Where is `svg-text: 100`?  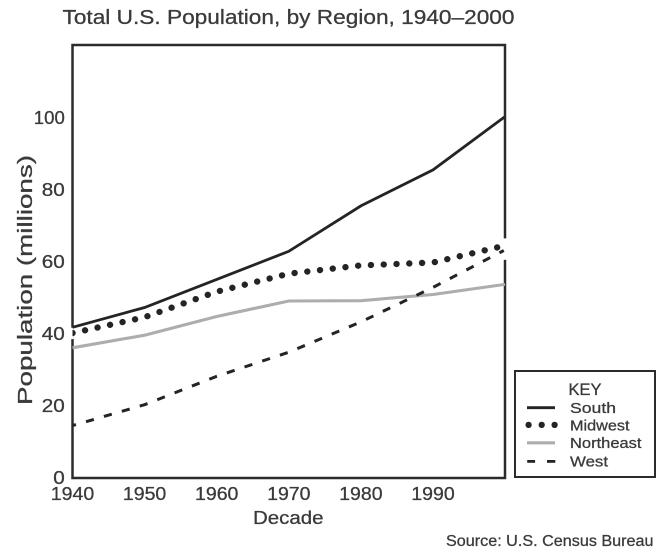
svg-text: 100 is located at coordinates (49, 118).